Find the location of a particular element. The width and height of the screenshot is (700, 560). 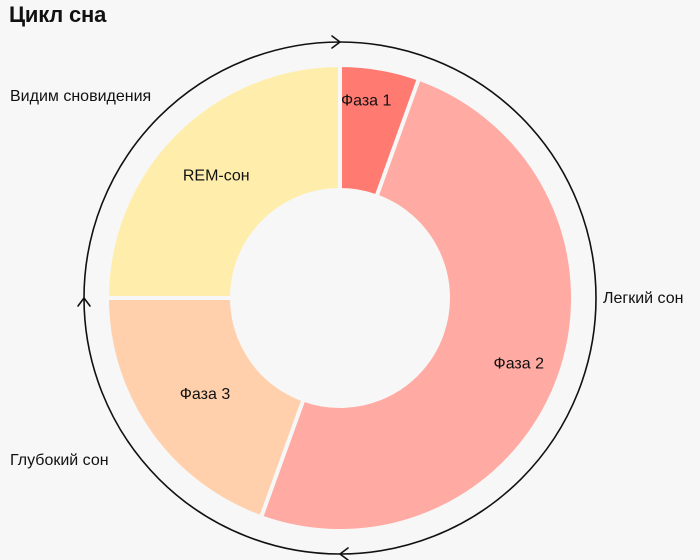

slice-label-1: Фаза 1 is located at coordinates (366, 101).